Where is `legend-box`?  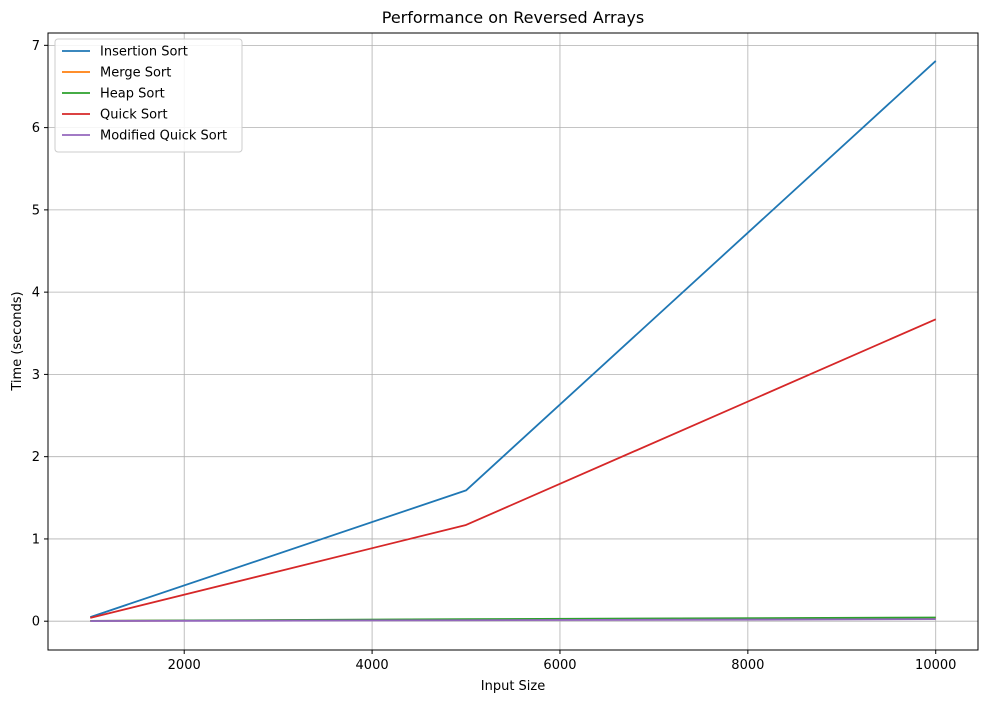 legend-box is located at coordinates (148, 95).